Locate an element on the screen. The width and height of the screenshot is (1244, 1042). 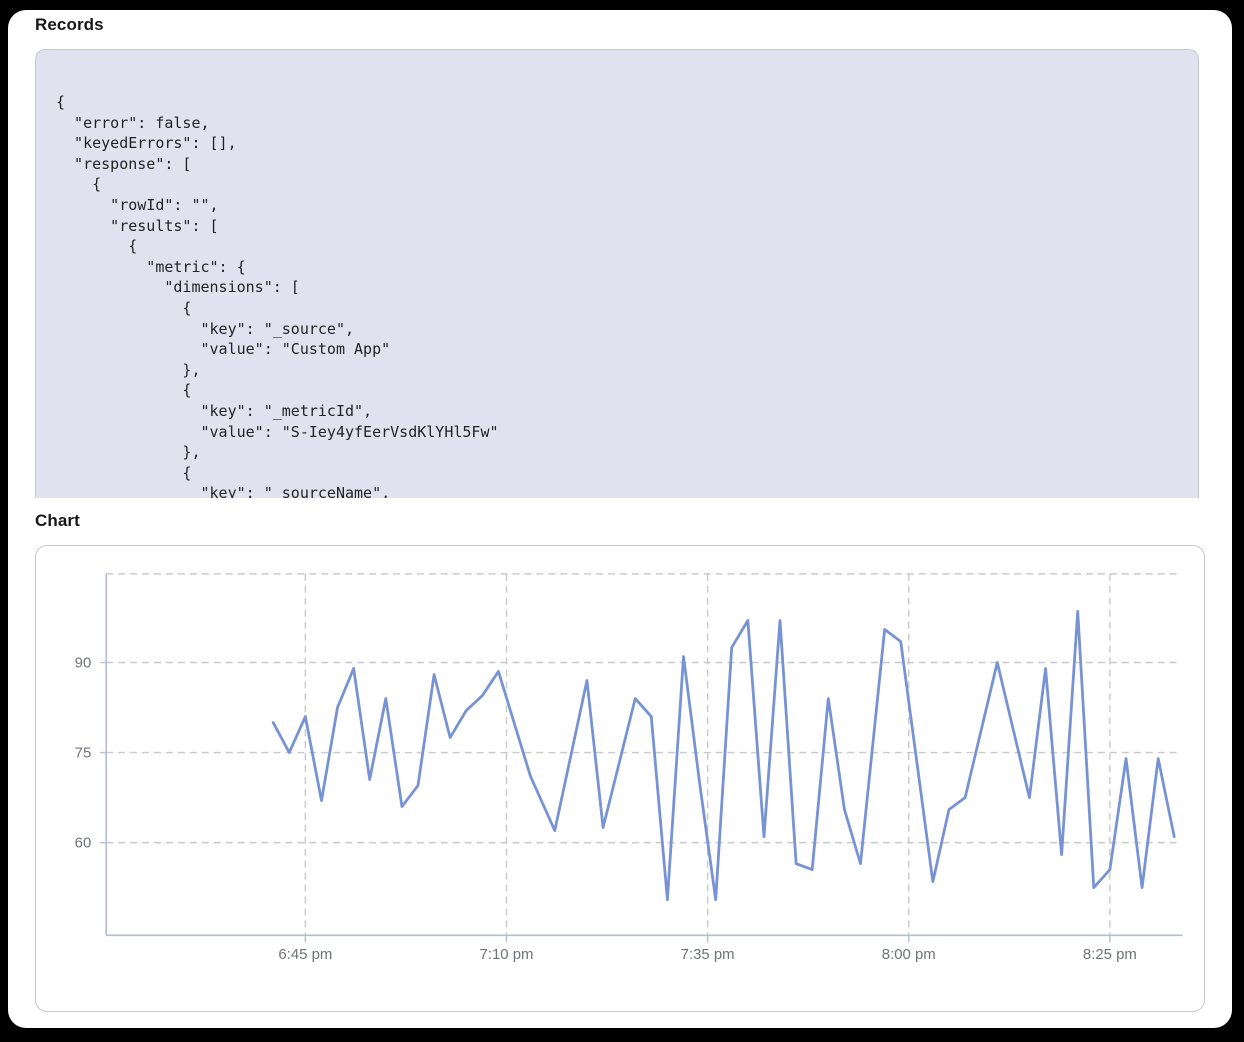
chart-heading: Chart is located at coordinates (57, 520).